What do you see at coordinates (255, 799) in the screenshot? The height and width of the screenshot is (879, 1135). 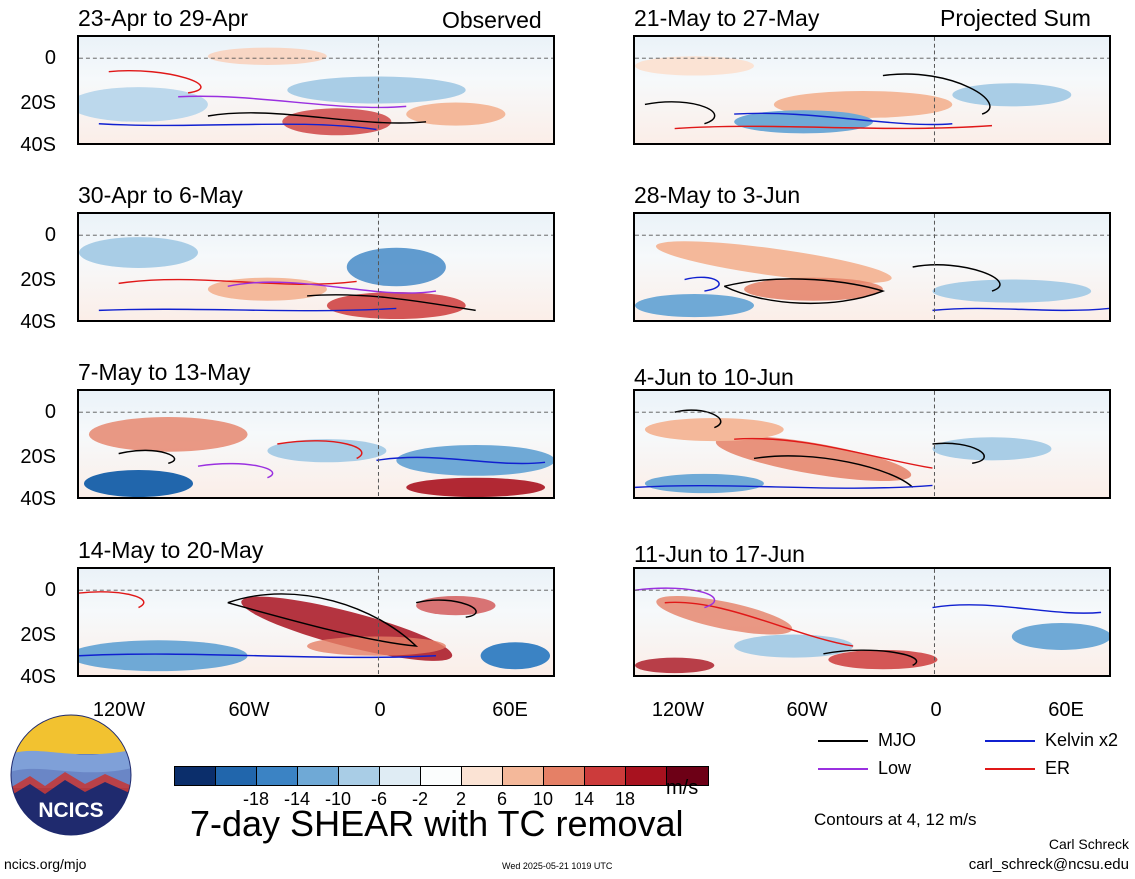 I see `colorbar-tick-label: -18` at bounding box center [255, 799].